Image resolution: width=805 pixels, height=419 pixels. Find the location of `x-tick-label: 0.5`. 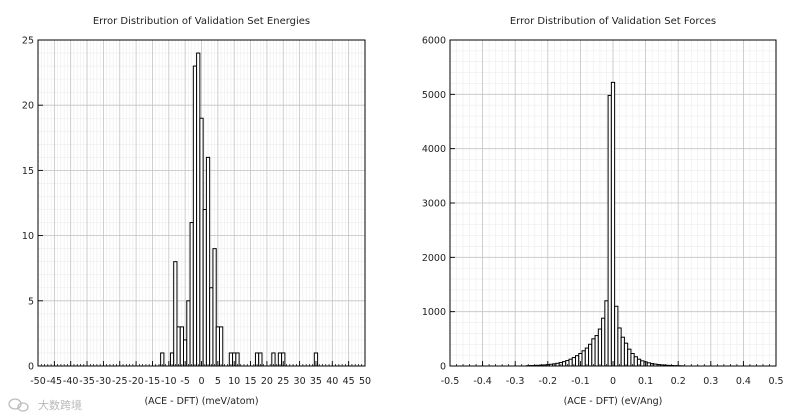

x-tick-label: 0.5 is located at coordinates (775, 381).